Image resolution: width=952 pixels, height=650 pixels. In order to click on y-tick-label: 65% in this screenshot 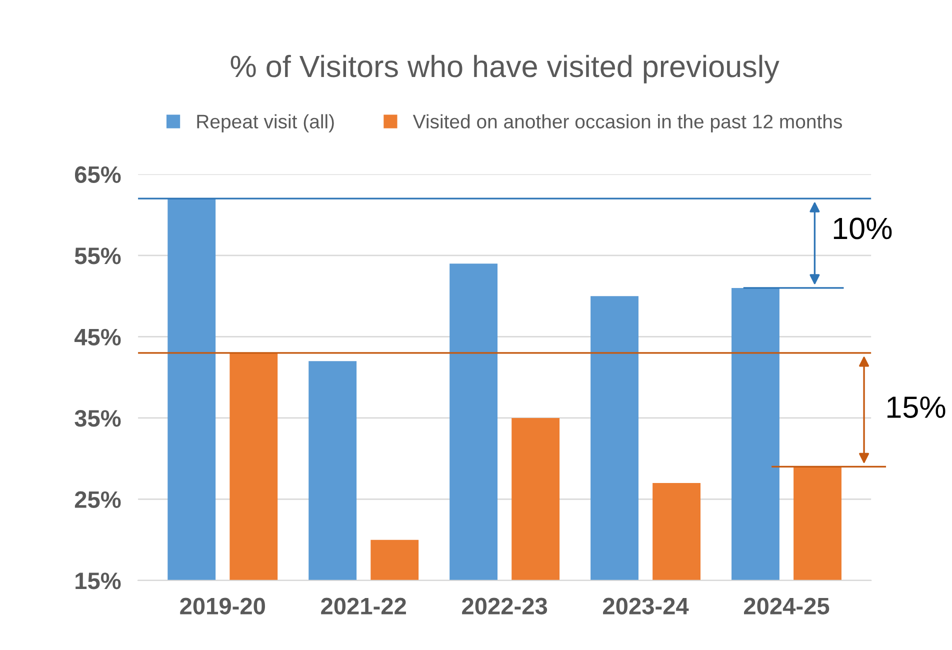, I will do `click(97, 174)`.